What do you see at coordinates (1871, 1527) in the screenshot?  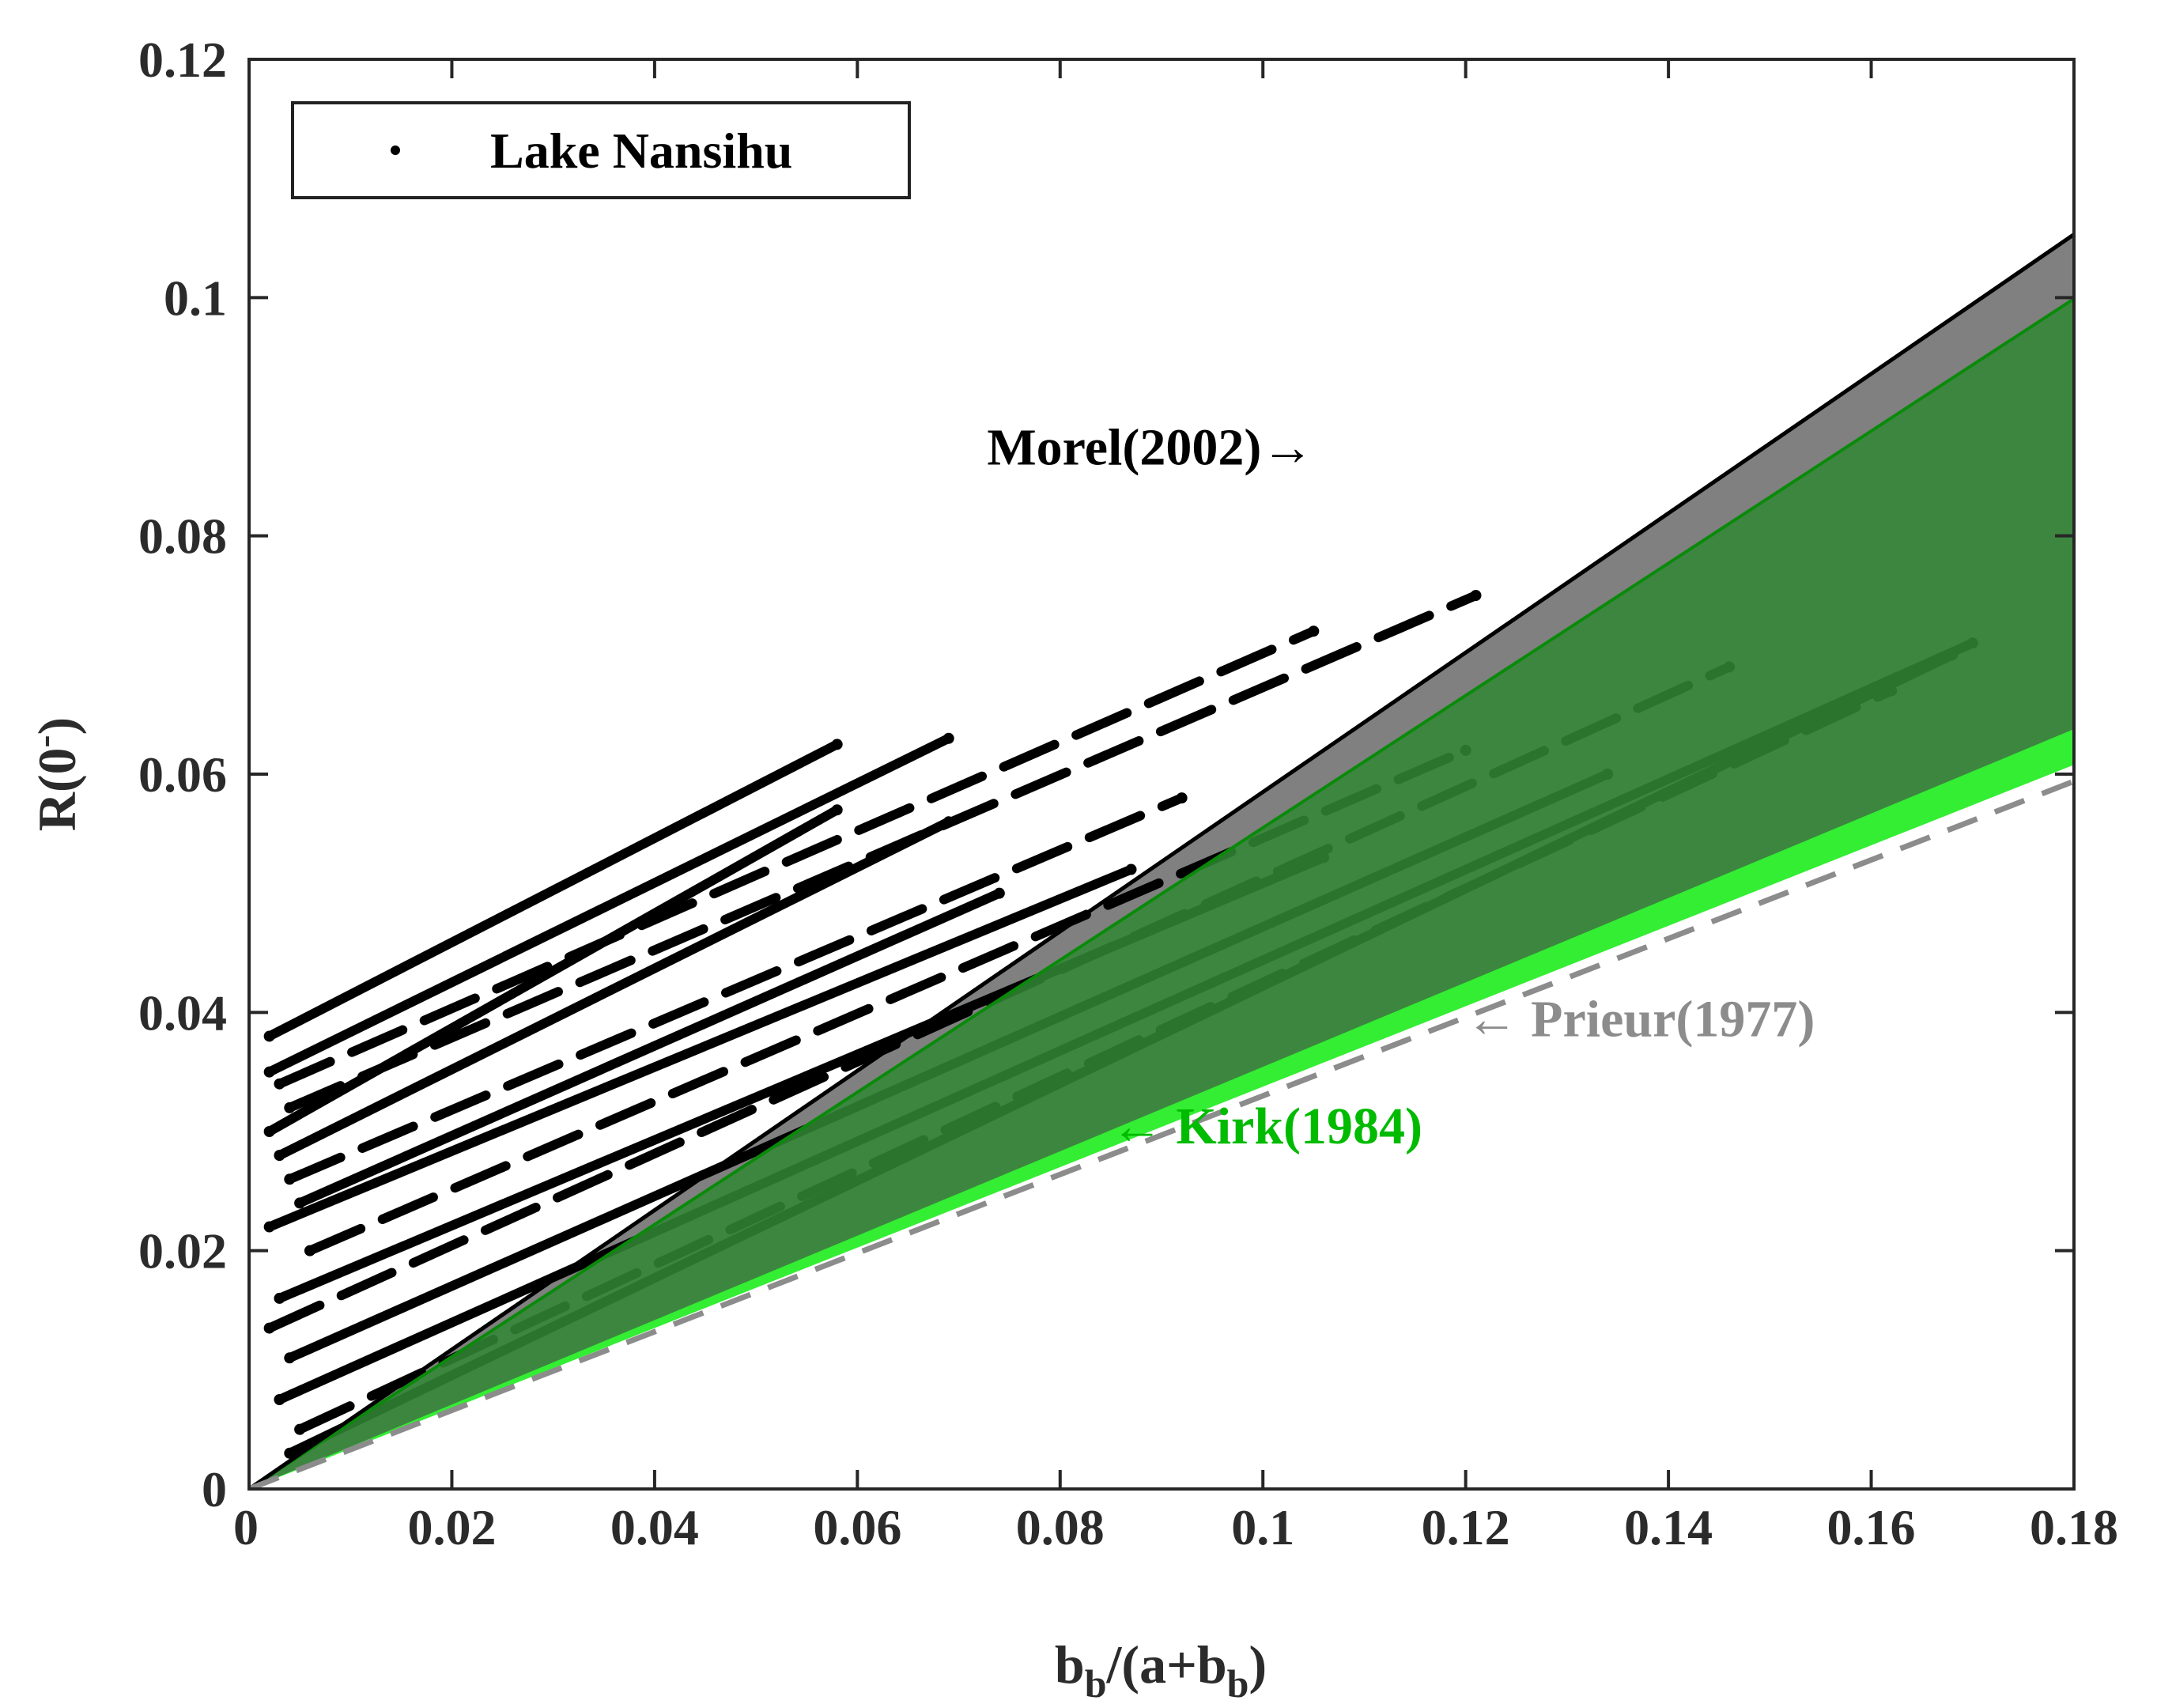 I see `x-tick-label-8: 0.16` at bounding box center [1871, 1527].